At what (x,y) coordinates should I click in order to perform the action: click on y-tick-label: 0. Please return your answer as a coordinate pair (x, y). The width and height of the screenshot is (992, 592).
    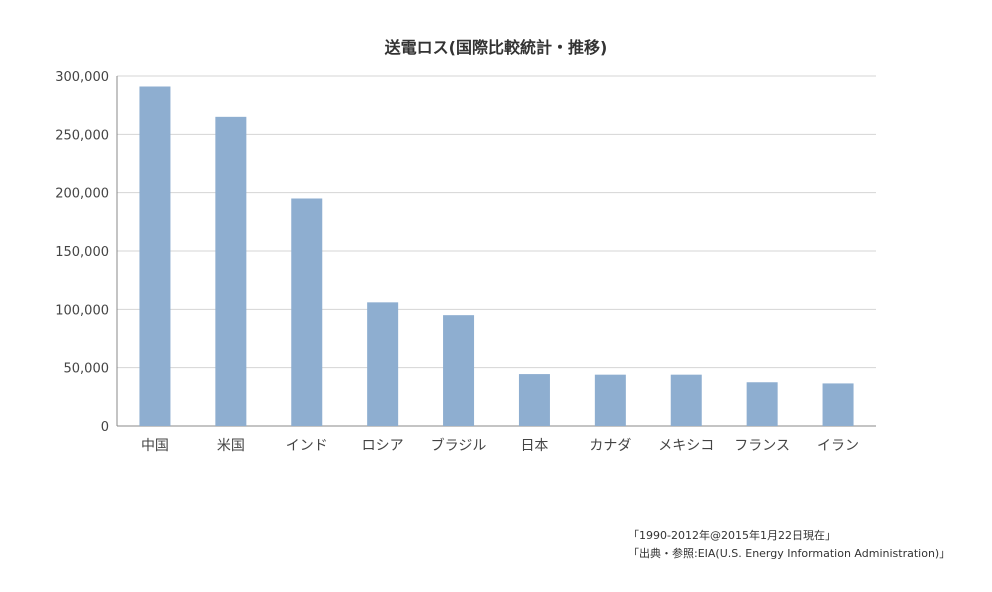
    Looking at the image, I should click on (105, 427).